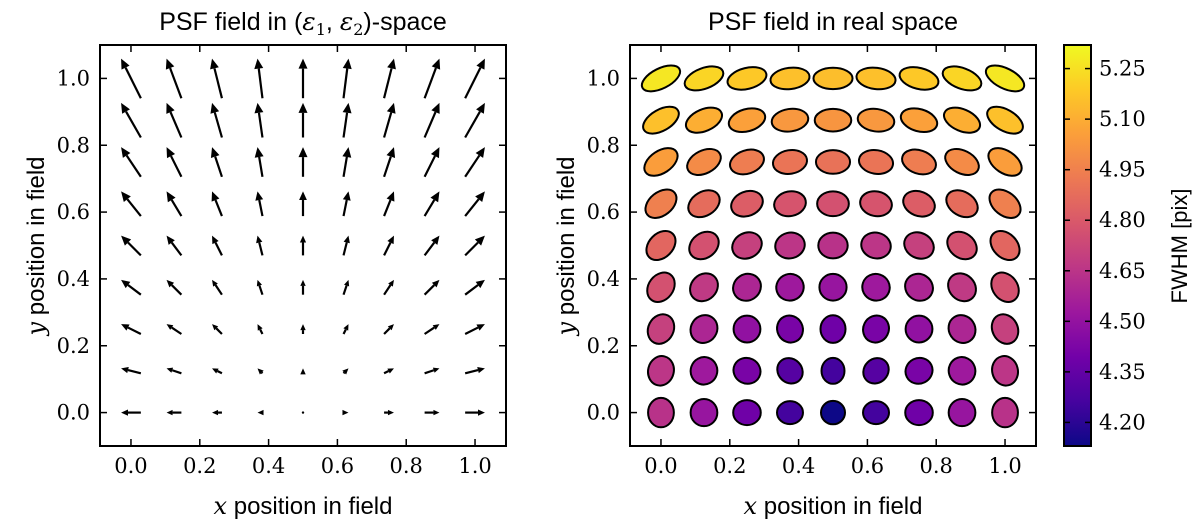 This screenshot has height=526, width=1200. Describe the element at coordinates (73, 346) in the screenshot. I see `quiver-y-tick-label: 0.2` at that location.